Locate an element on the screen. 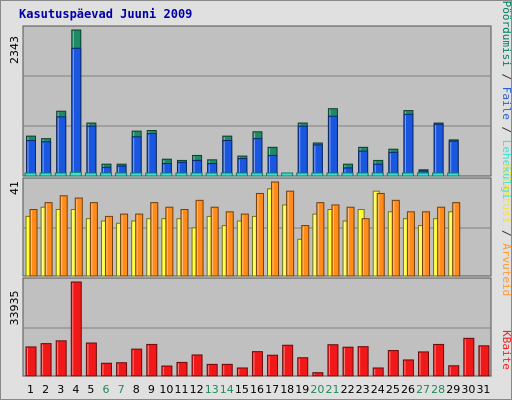  bar-arvuteid-day-4-highlight is located at coordinates (77, 237).